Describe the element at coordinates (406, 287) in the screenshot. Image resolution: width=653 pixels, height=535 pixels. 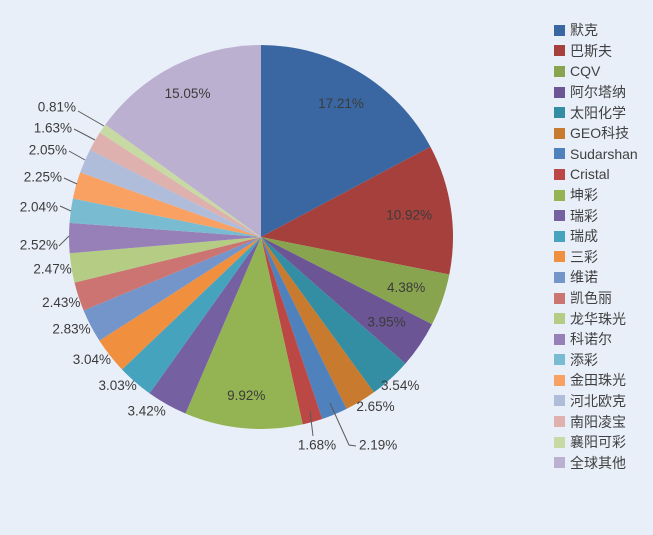
I see `slice-percent-label: 4.38%` at that location.